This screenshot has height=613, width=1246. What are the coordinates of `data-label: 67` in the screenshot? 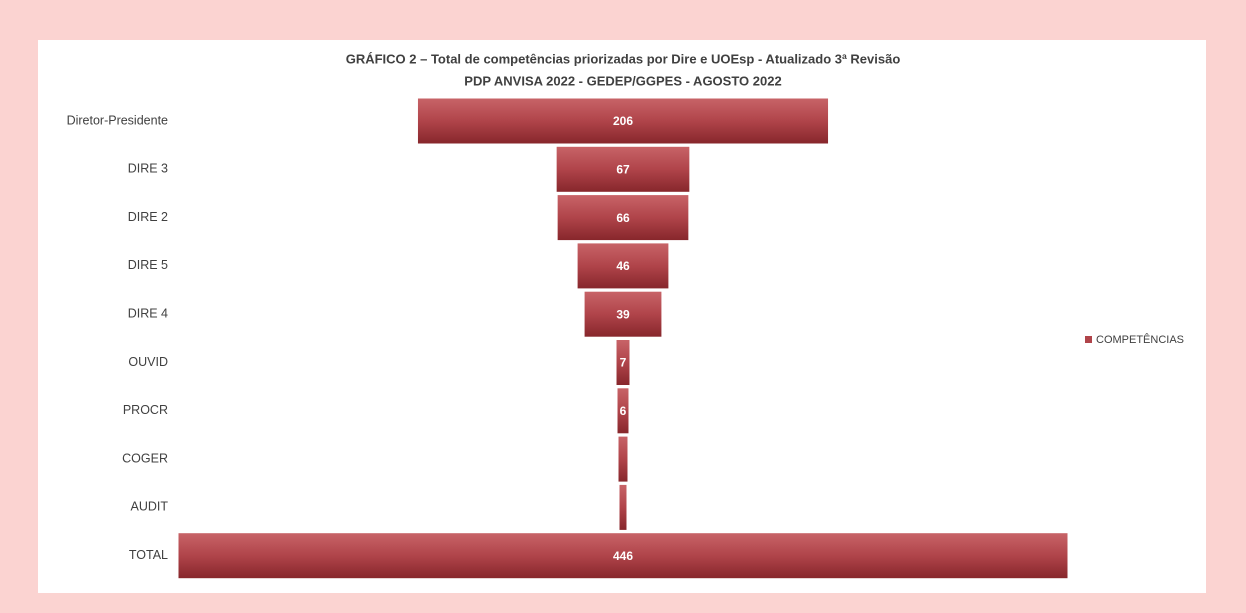 It's located at (623, 169).